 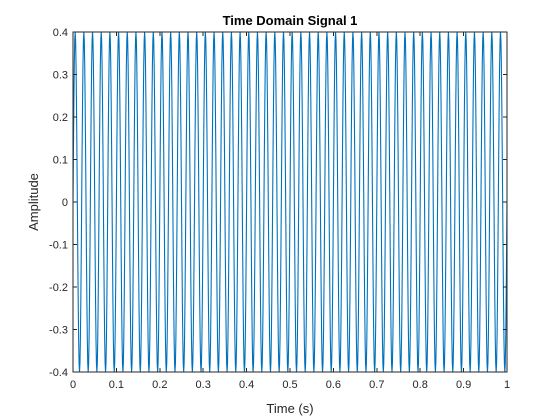 What do you see at coordinates (246, 385) in the screenshot?
I see `x-tick-label: 0.4` at bounding box center [246, 385].